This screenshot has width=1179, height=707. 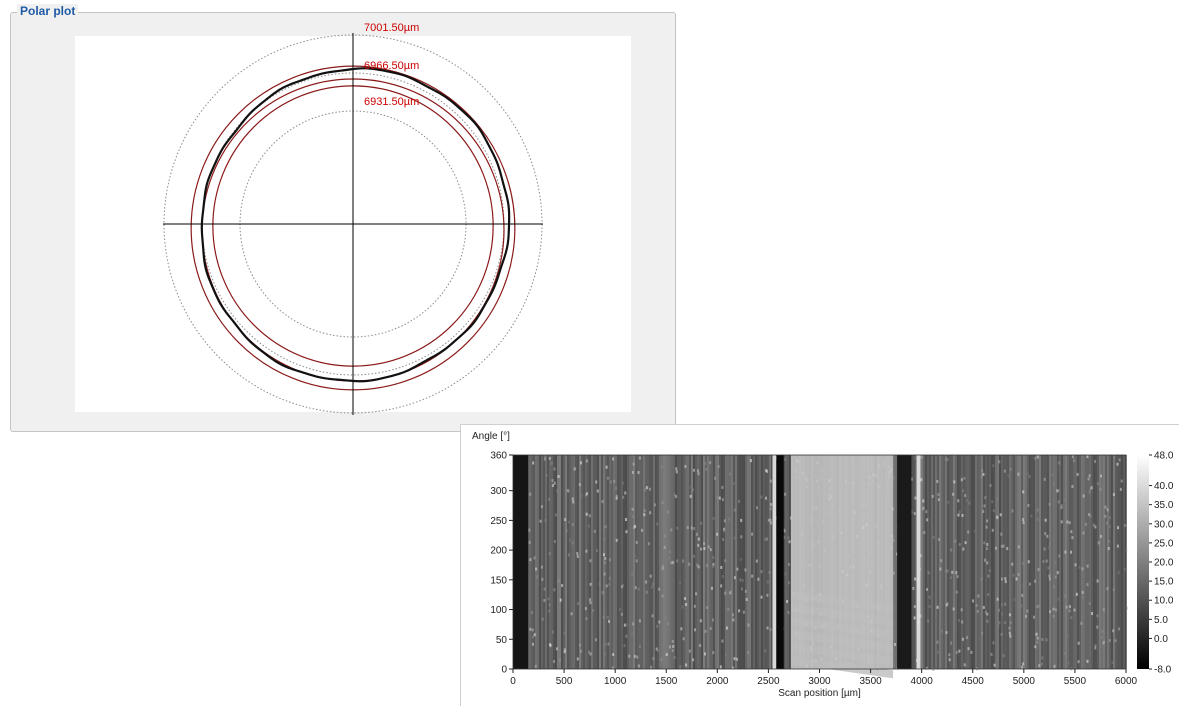 What do you see at coordinates (1164, 582) in the screenshot?
I see `colorbar-tick-label: 15.0` at bounding box center [1164, 582].